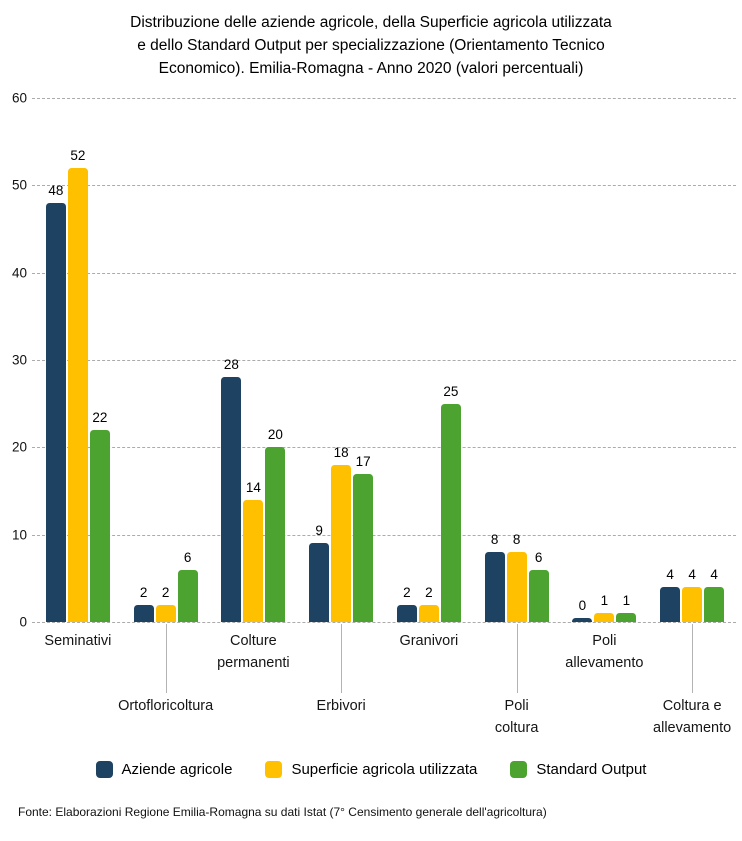 This screenshot has width=742, height=841. I want to click on bar-value-label: 22, so click(100, 417).